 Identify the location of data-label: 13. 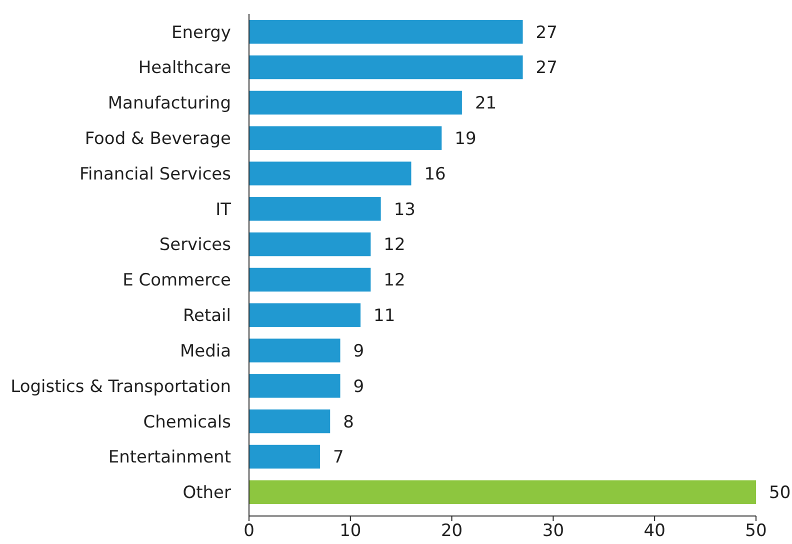
(405, 210).